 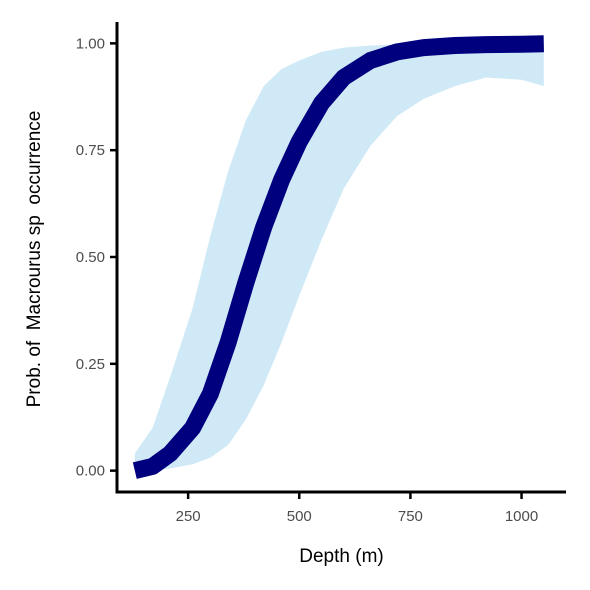 What do you see at coordinates (90, 471) in the screenshot?
I see `y-tick-label: 0.00` at bounding box center [90, 471].